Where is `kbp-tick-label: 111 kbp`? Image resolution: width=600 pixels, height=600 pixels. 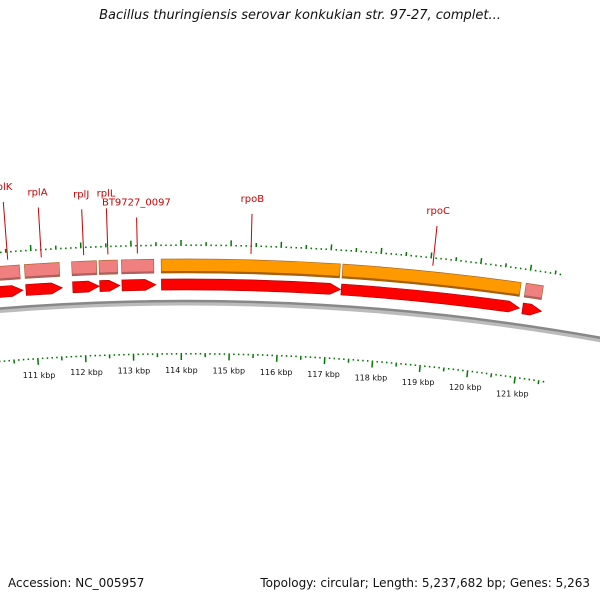
kbp-tick-label: 111 kbp is located at coordinates (39, 375).